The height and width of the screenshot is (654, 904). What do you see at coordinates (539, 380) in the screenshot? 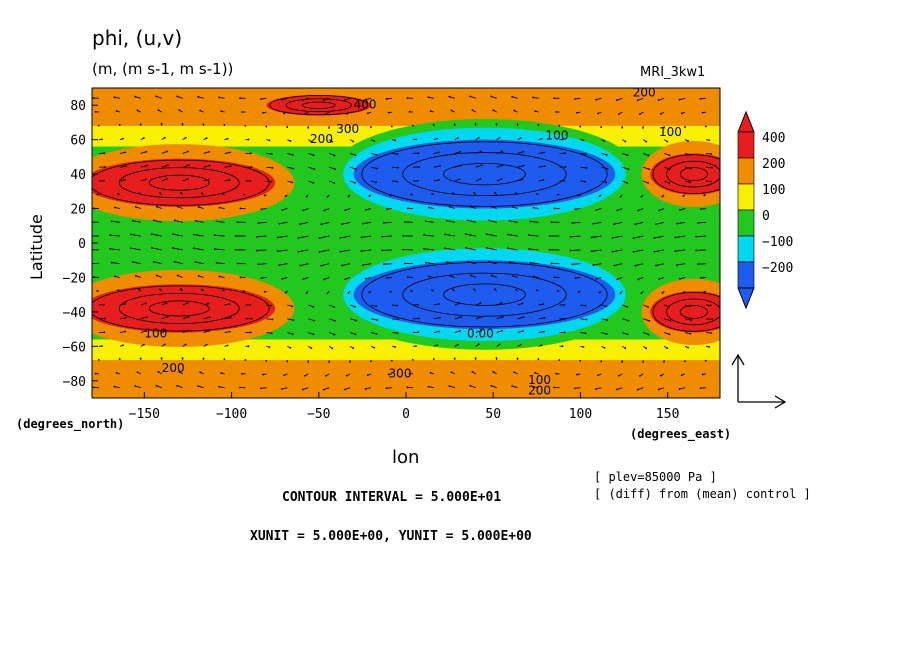
I see `contour-label: 100` at bounding box center [539, 380].